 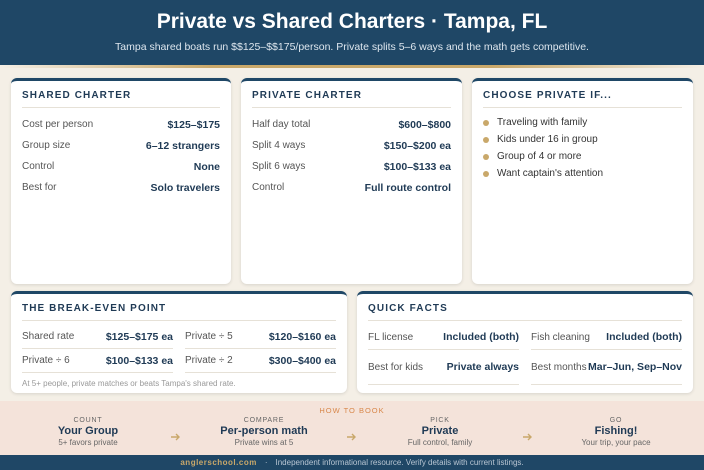 What do you see at coordinates (279, 166) in the screenshot?
I see `label: Split 6 ways` at bounding box center [279, 166].